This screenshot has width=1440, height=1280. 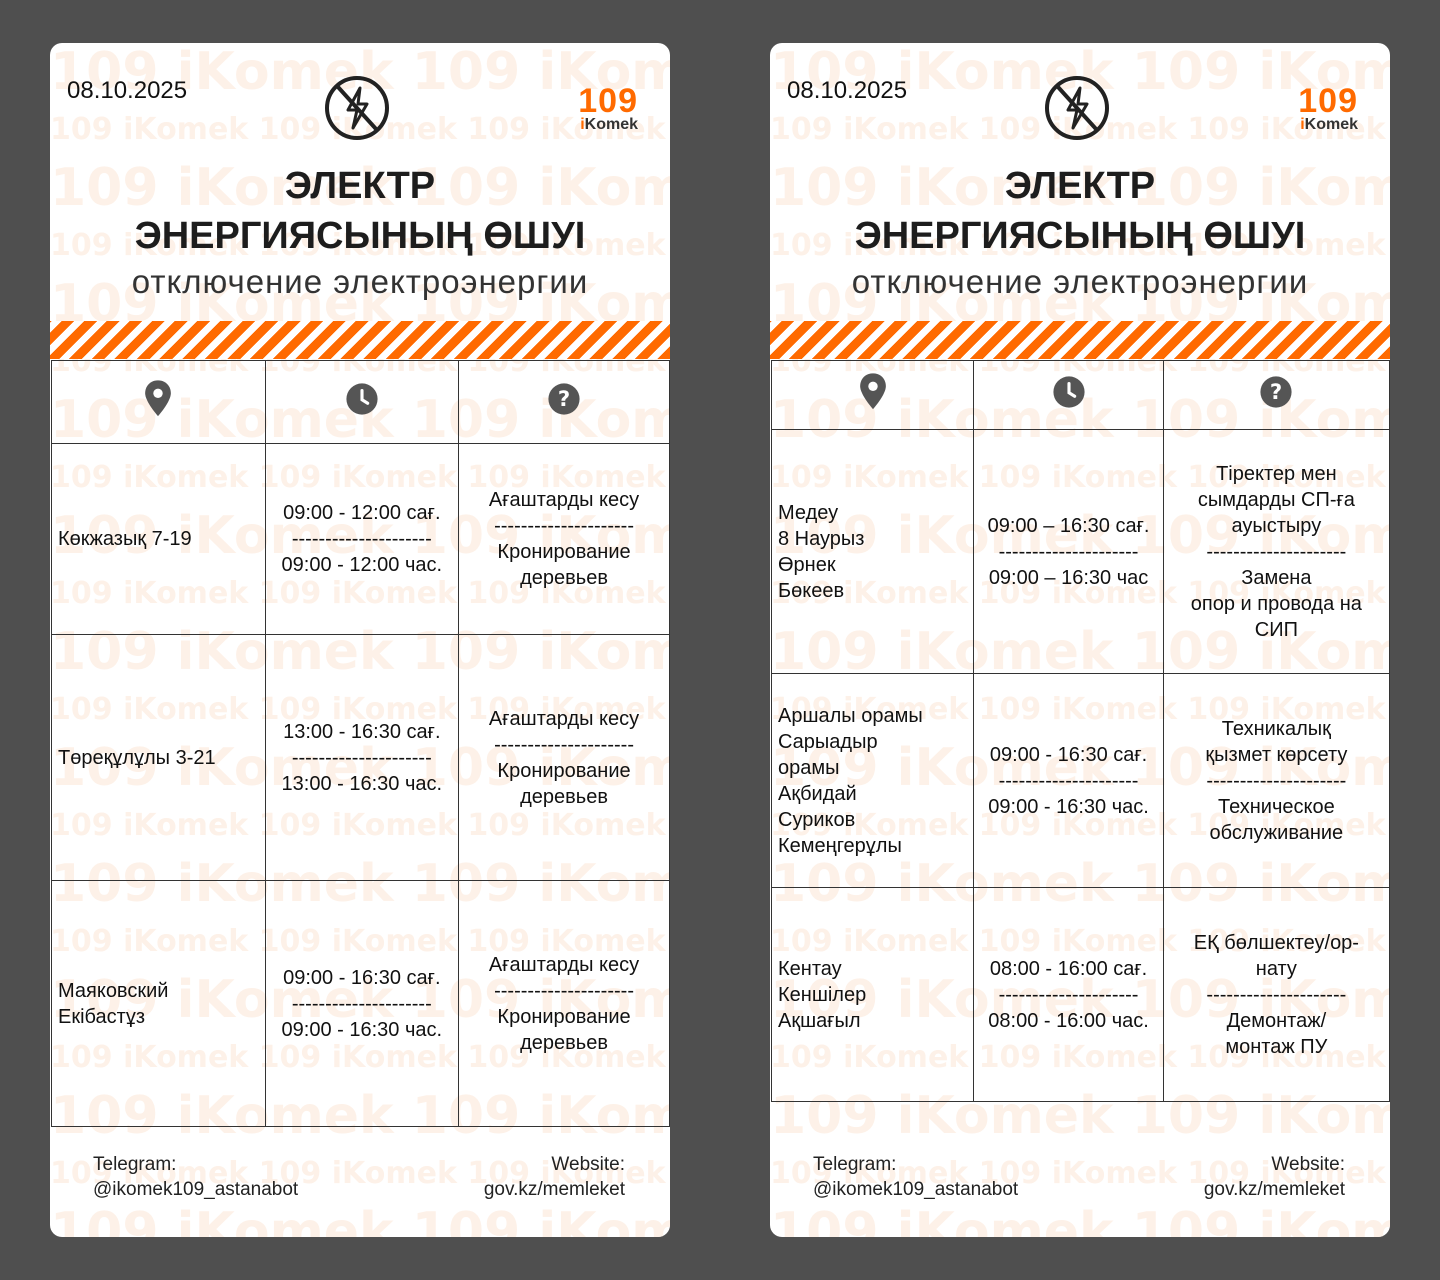 What do you see at coordinates (1080, 236) in the screenshot?
I see `title-line: ЭНЕРГИЯСЫНЫҢ ӨШУІ` at bounding box center [1080, 236].